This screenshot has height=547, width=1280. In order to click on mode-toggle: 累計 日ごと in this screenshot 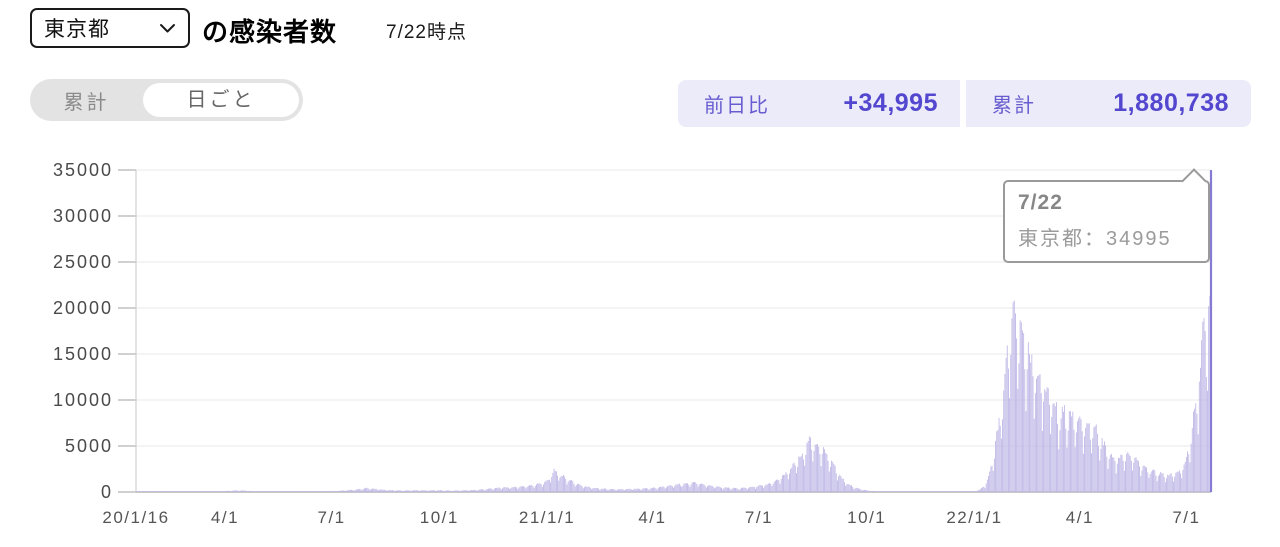, I will do `click(166, 100)`.